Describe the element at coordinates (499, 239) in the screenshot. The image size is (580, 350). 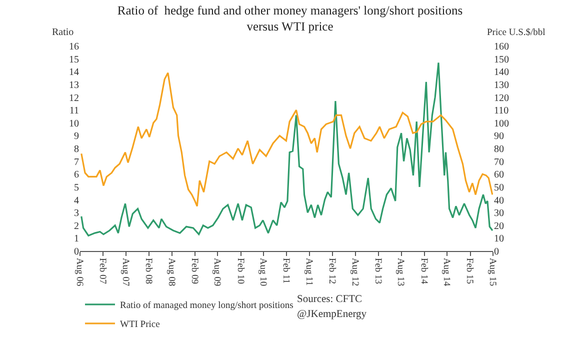
I see `y2-tick-label: 10` at that location.